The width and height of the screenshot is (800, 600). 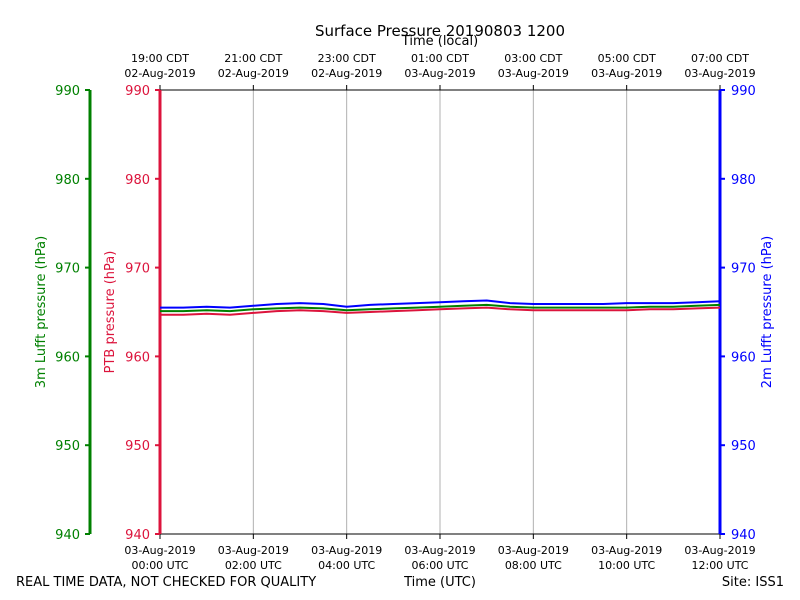 What do you see at coordinates (110, 312) in the screenshot?
I see `y-axis-title-ptb: PTB pressure (hPa)` at bounding box center [110, 312].